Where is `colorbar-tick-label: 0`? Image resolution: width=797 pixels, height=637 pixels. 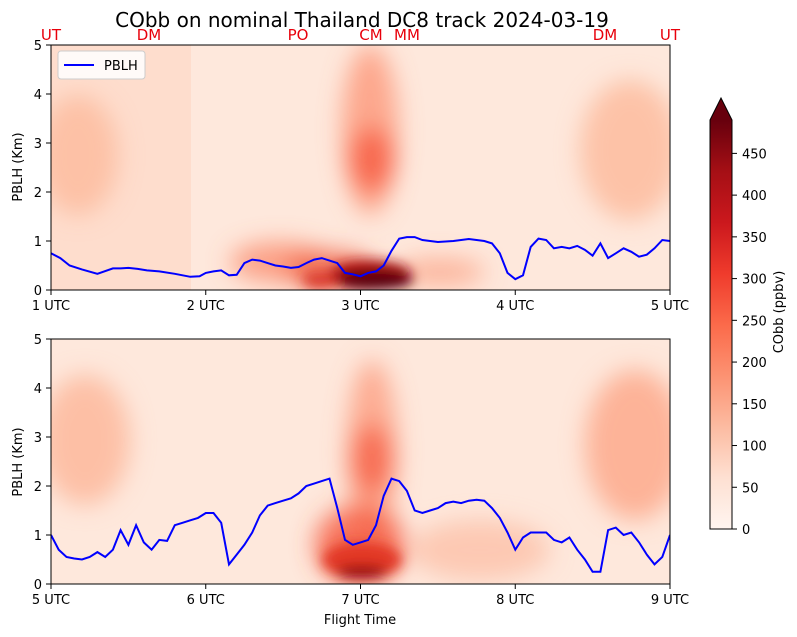 colorbar-tick-label: 0 is located at coordinates (746, 530).